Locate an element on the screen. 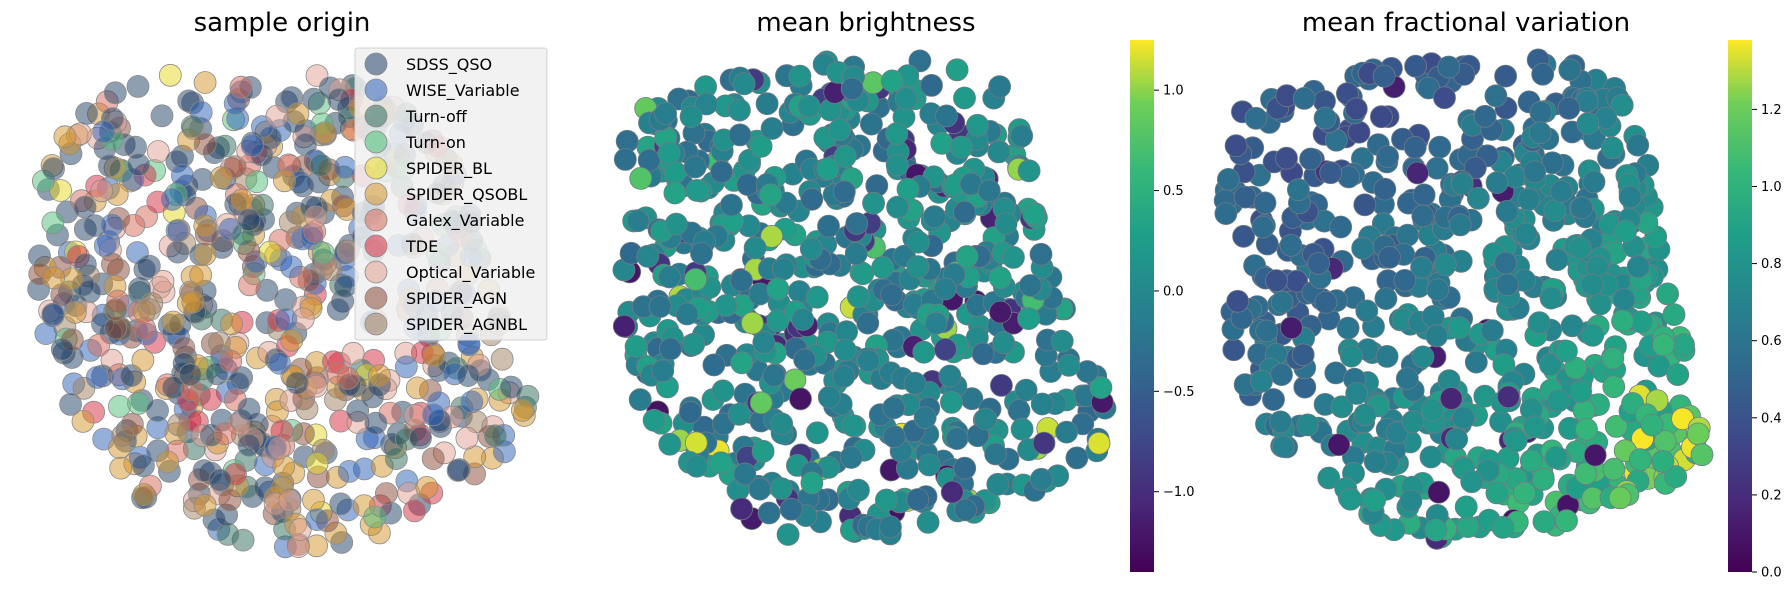  legend-label: SDSS_QSO is located at coordinates (449, 65).